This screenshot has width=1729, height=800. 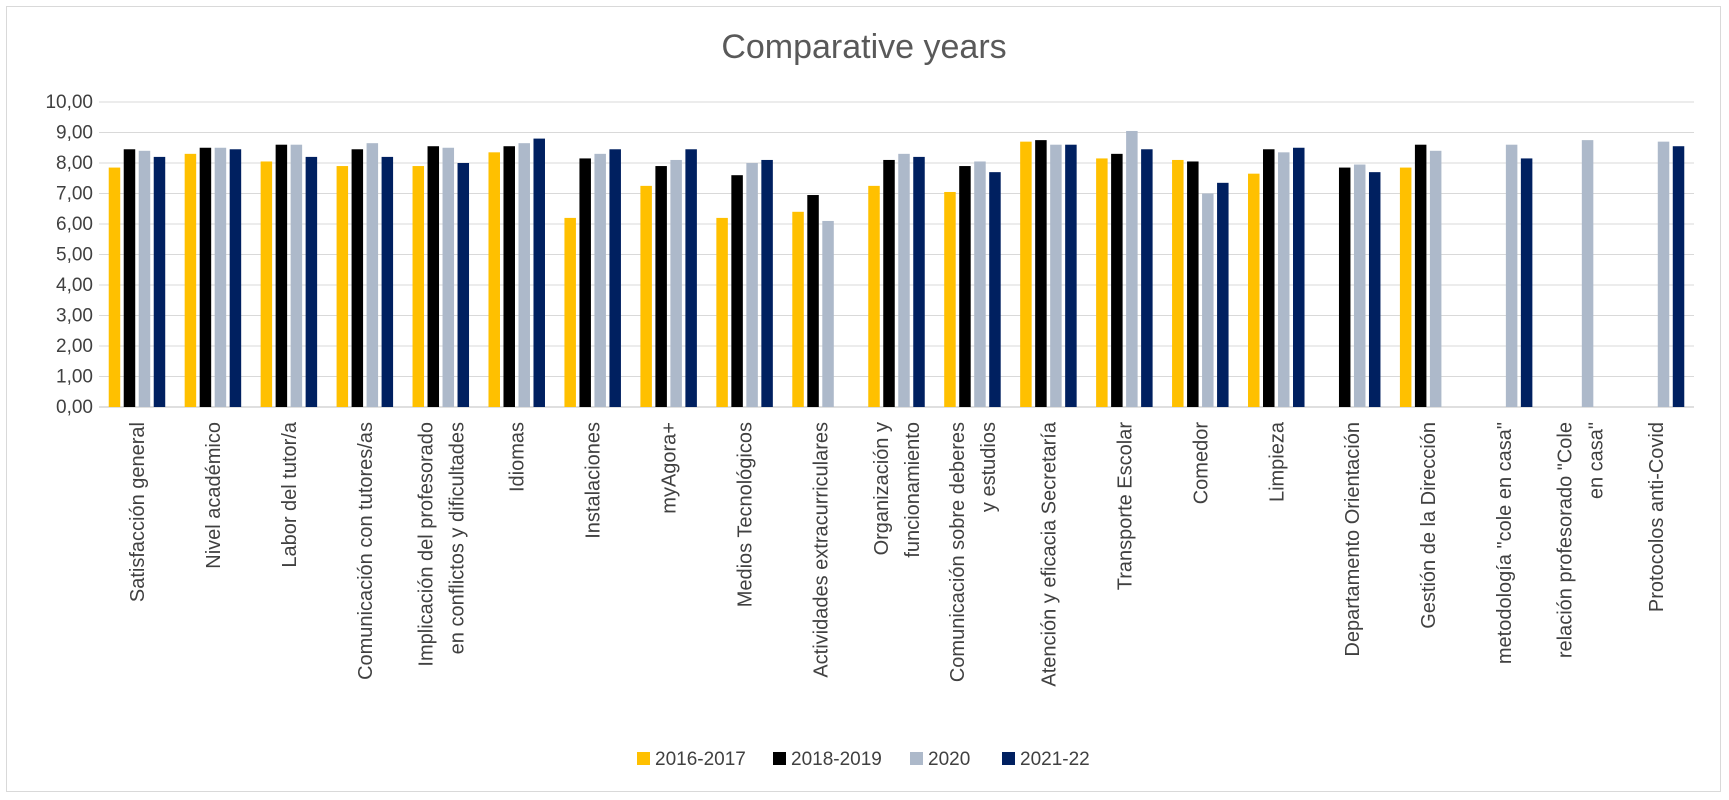 I want to click on legend-item: 2016-2017, so click(x=691, y=759).